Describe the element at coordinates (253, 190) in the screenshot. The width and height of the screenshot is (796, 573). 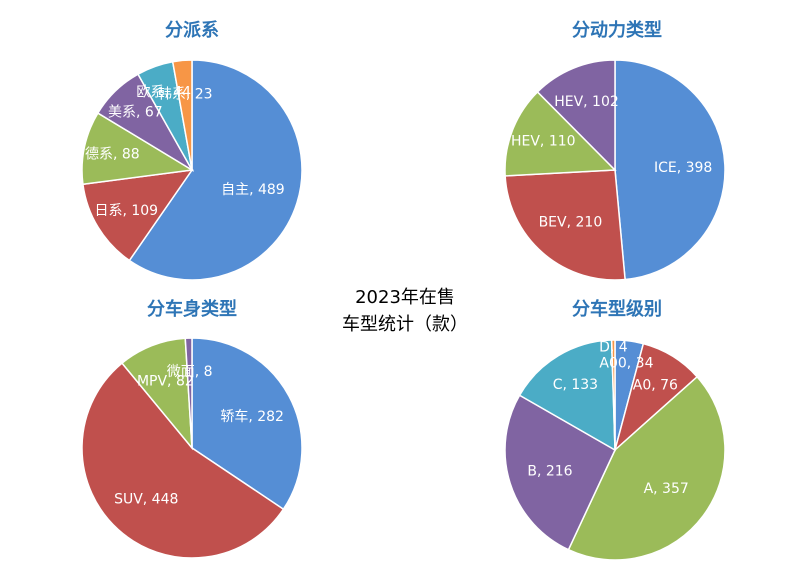
I see `pie-label-factions-0: 自主, 489` at that location.